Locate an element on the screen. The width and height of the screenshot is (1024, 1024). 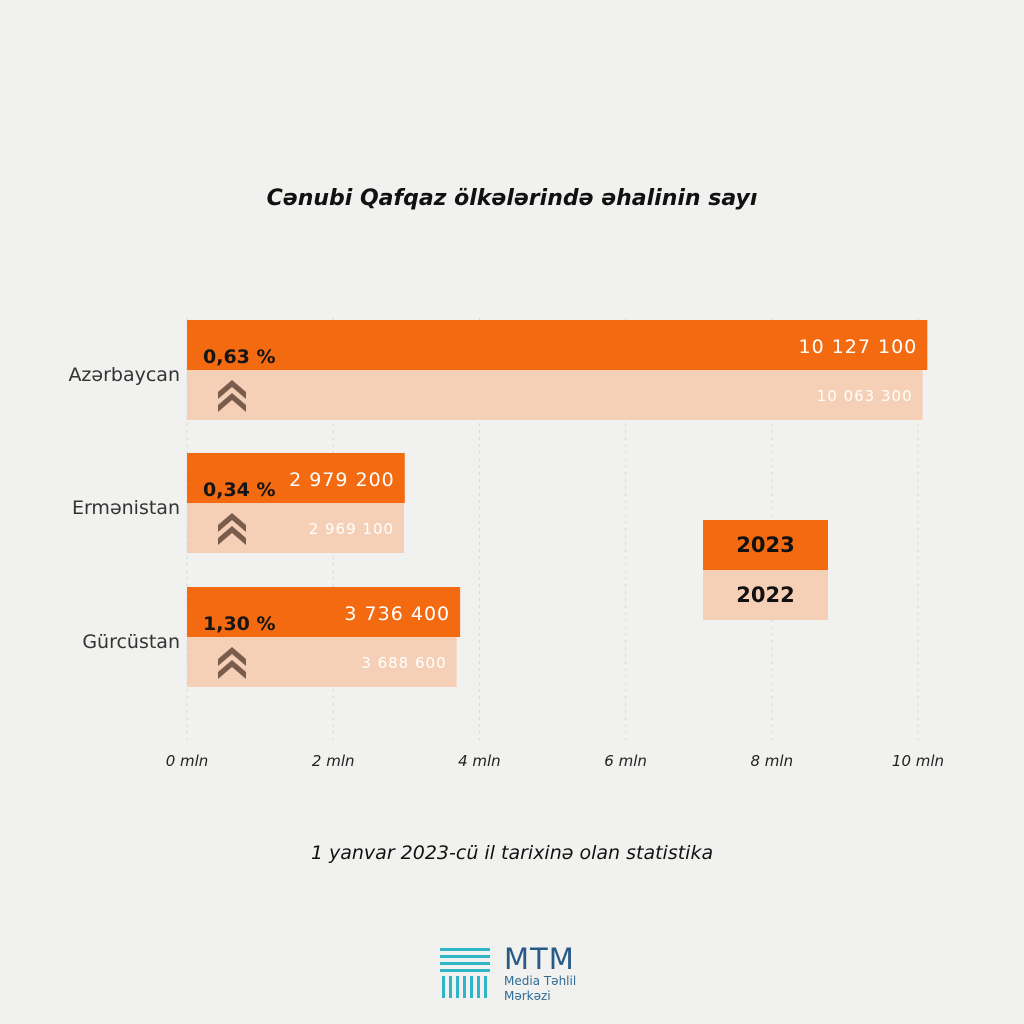
value-label-2023: 2 979 200 is located at coordinates (342, 480).